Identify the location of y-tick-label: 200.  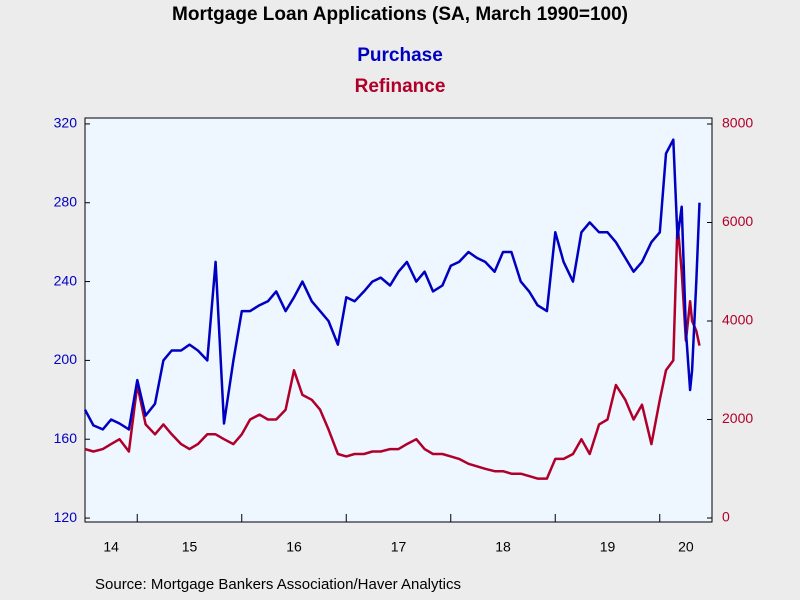
(66, 359).